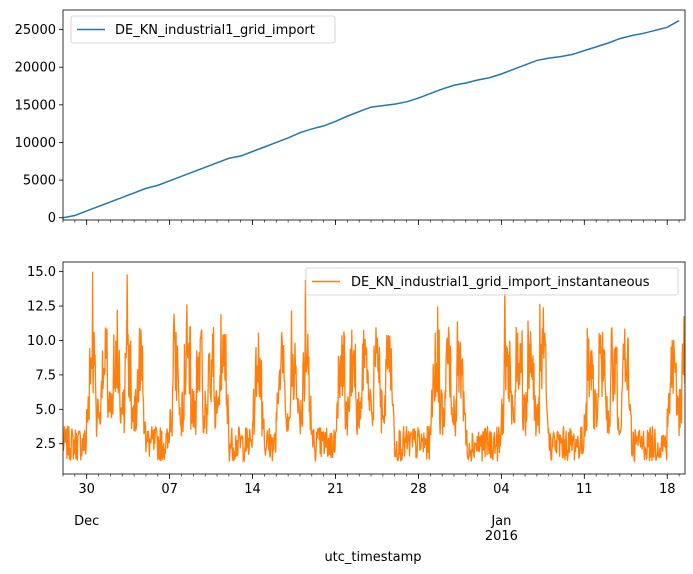 The image size is (693, 574). I want to click on bottom-x-ticks: 30 Dec 07 14 21 28 04 Jan 2016 11 18, so click(371, 509).